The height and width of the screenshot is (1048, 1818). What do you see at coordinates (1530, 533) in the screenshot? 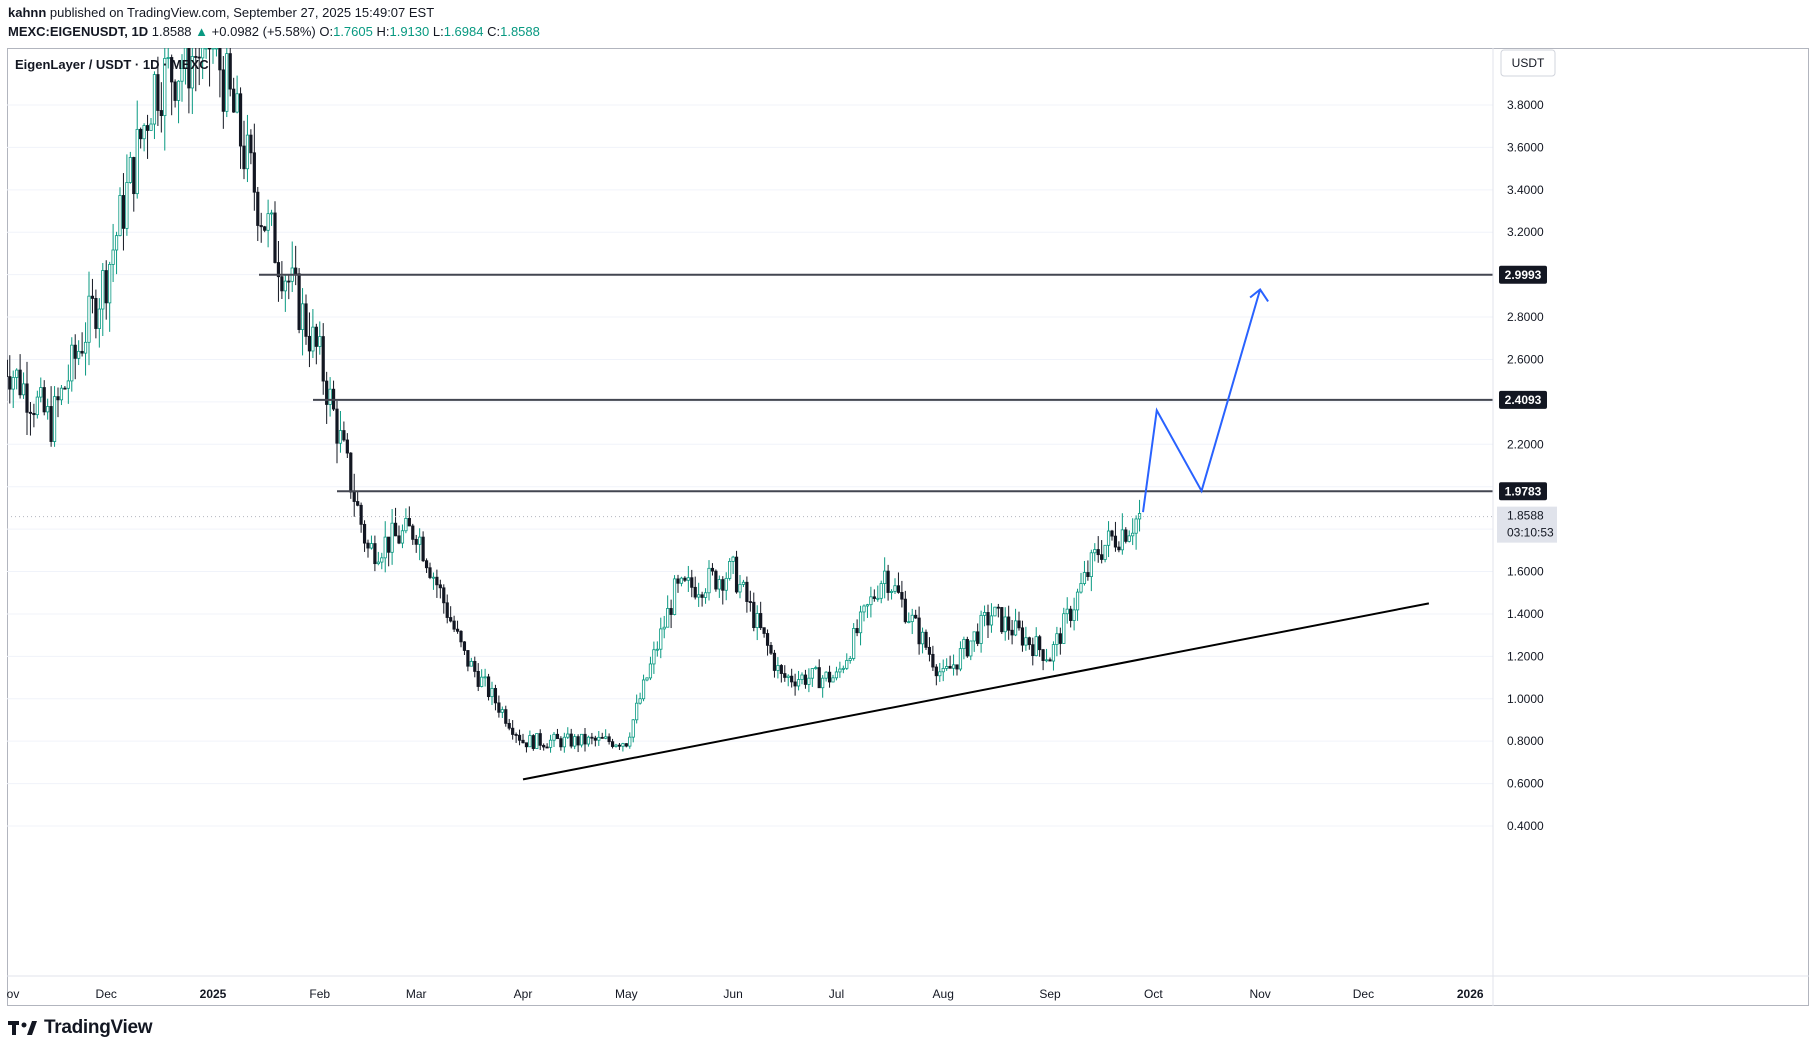
I see `countdown-label: 03:10:53` at bounding box center [1530, 533].